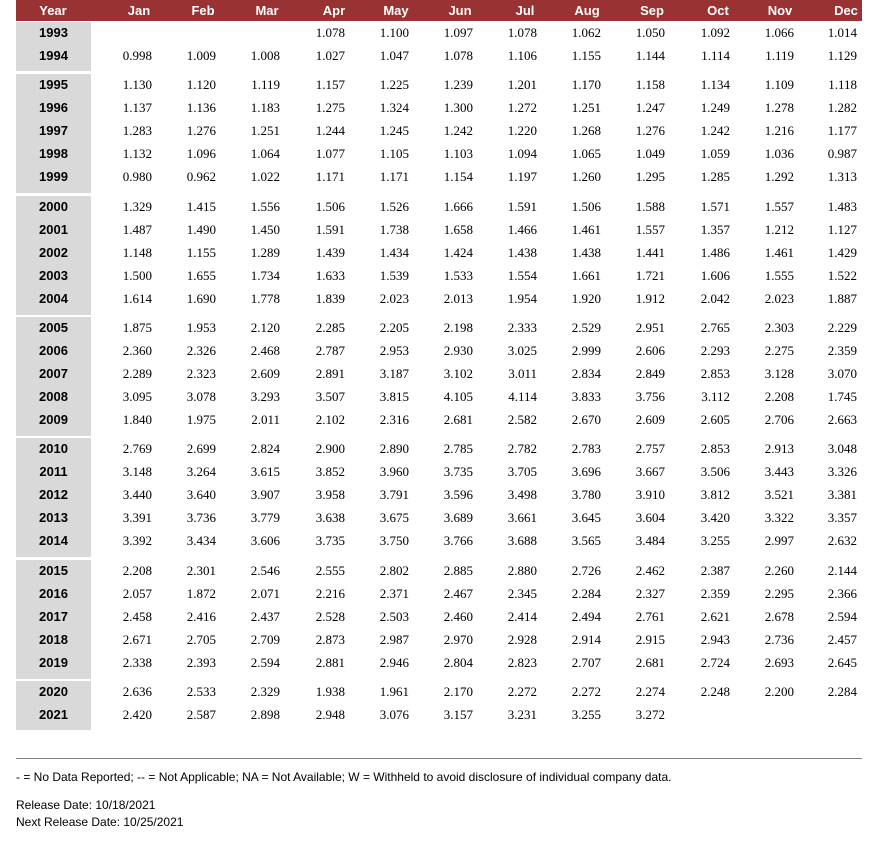 Image resolution: width=886 pixels, height=841 pixels. I want to click on table-cell: 1.975, so click(201, 420).